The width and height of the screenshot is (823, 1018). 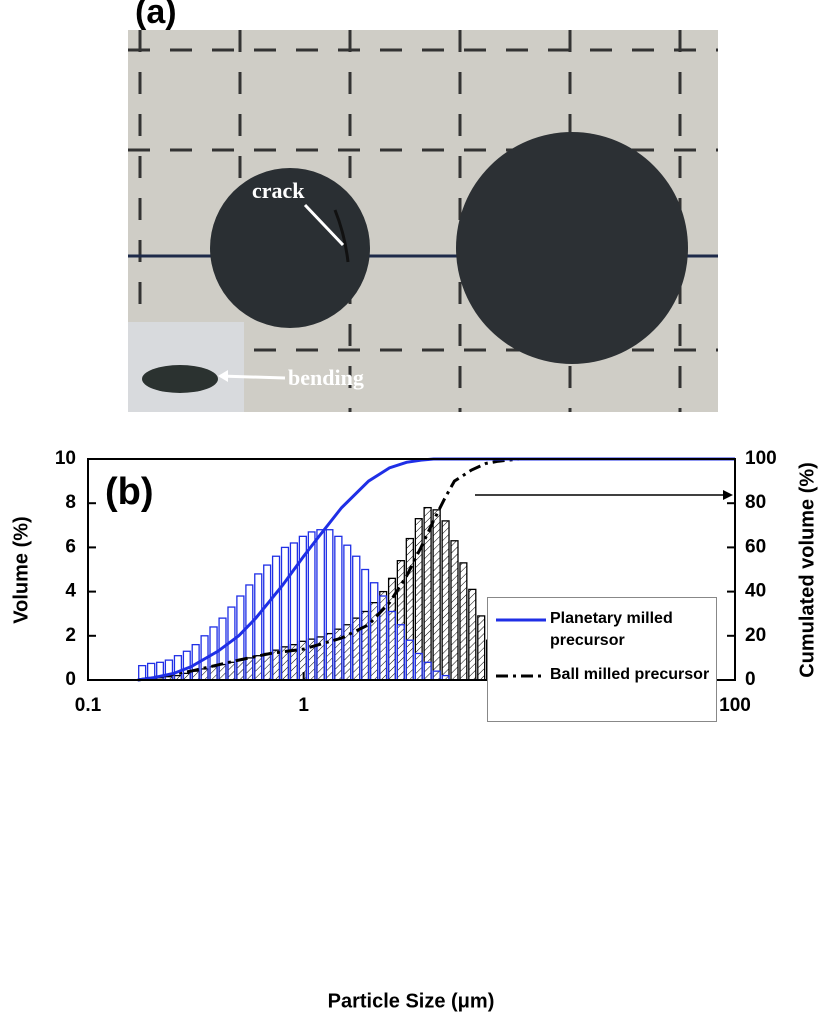 What do you see at coordinates (70, 502) in the screenshot?
I see `y-tick-label: 8` at bounding box center [70, 502].